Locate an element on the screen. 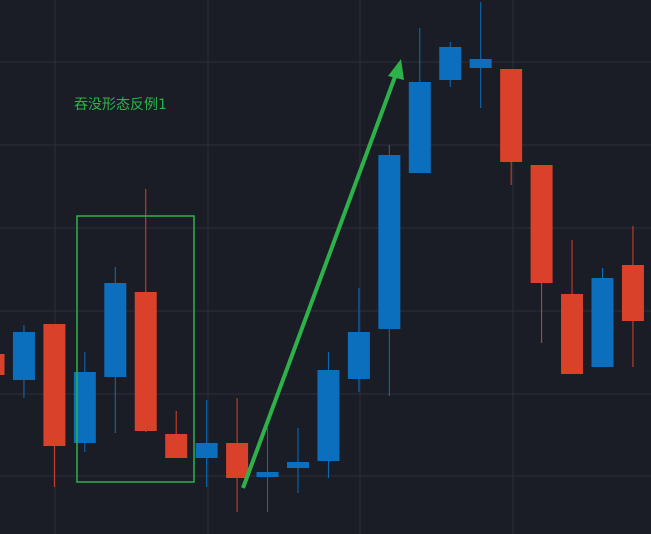 Image resolution: width=651 pixels, height=534 pixels. arrow-head is located at coordinates (396, 69).